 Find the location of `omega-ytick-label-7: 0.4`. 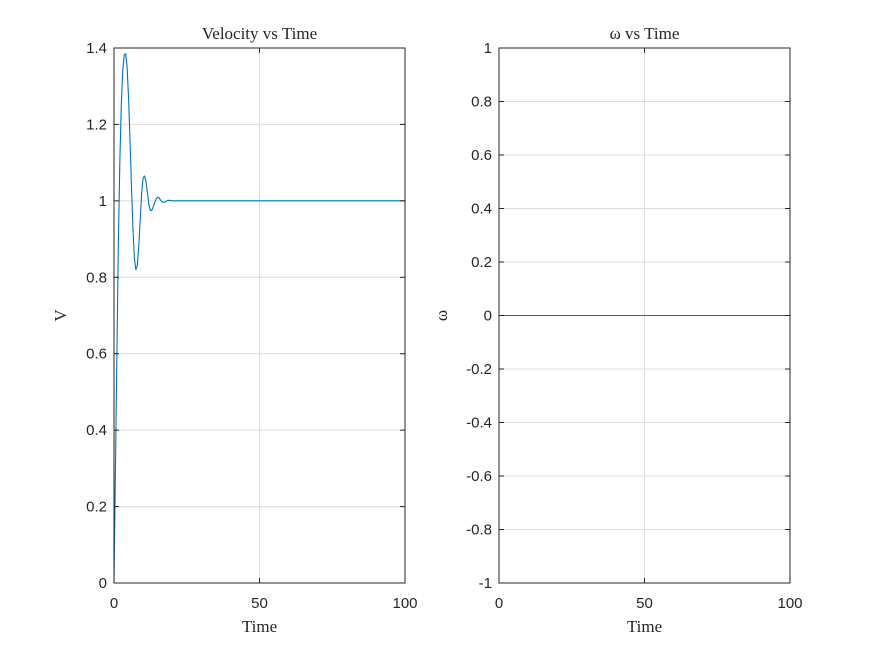

omega-ytick-label-7: 0.4 is located at coordinates (481, 209).